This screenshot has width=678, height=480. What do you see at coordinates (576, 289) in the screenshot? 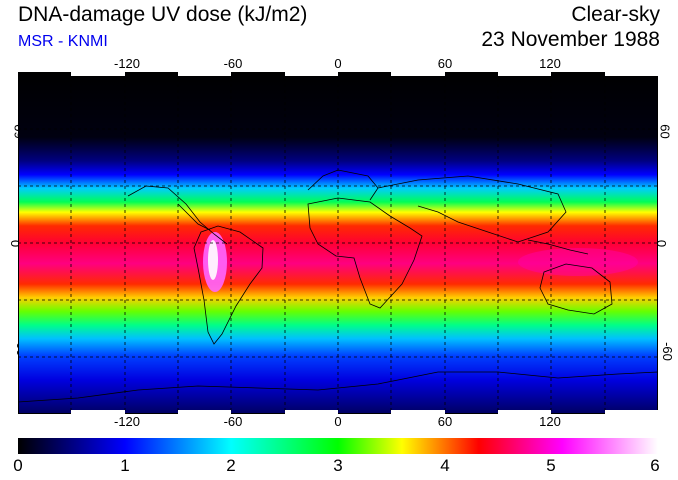
I see `australia-coast` at bounding box center [576, 289].